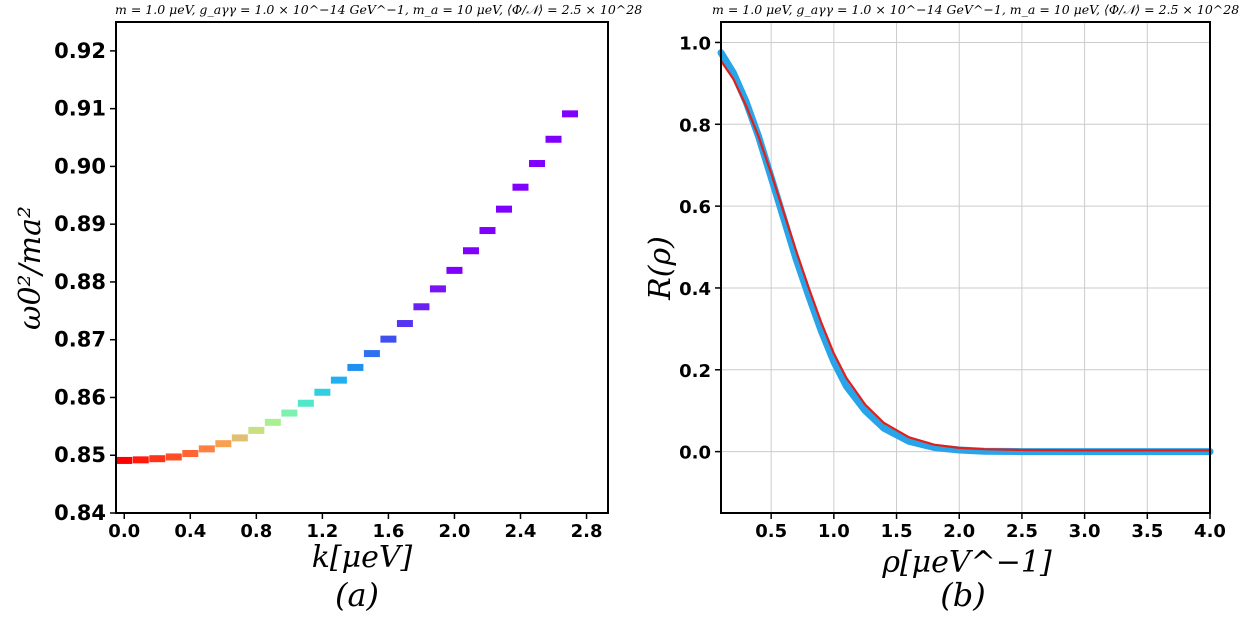 The image size is (1247, 623). Describe the element at coordinates (834, 531) in the screenshot. I see `x-tick-label: 1.0` at that location.